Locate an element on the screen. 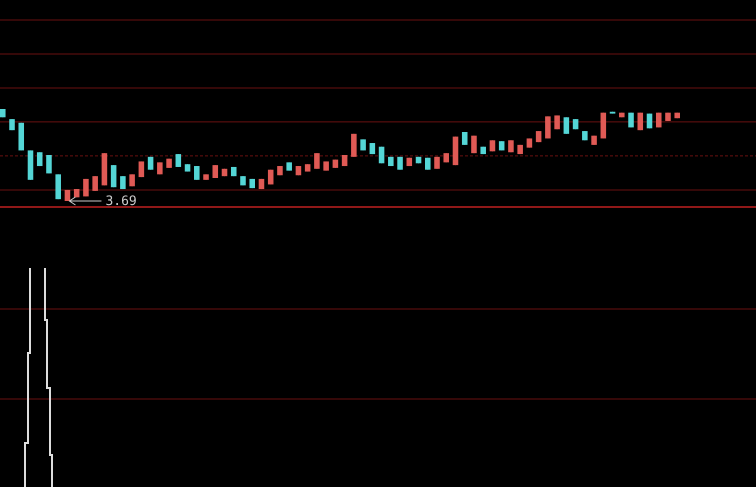 This screenshot has width=756, height=487. annotation: 3.69 is located at coordinates (121, 201).